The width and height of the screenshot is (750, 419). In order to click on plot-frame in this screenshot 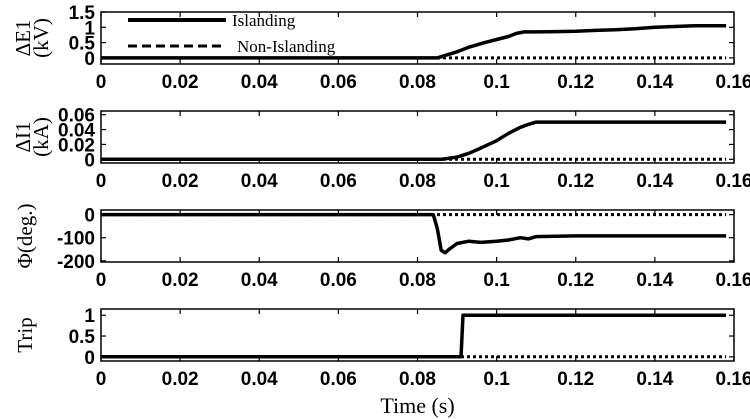, I will do `click(417, 137)`.